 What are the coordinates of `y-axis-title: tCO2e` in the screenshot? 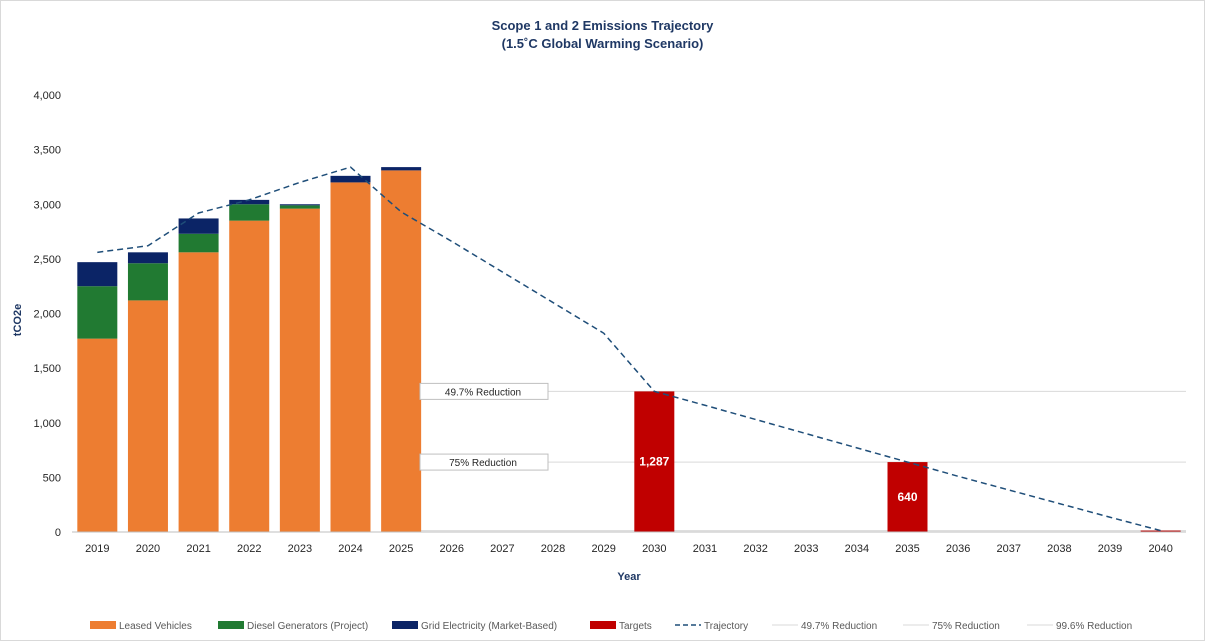 It's located at (18, 320).